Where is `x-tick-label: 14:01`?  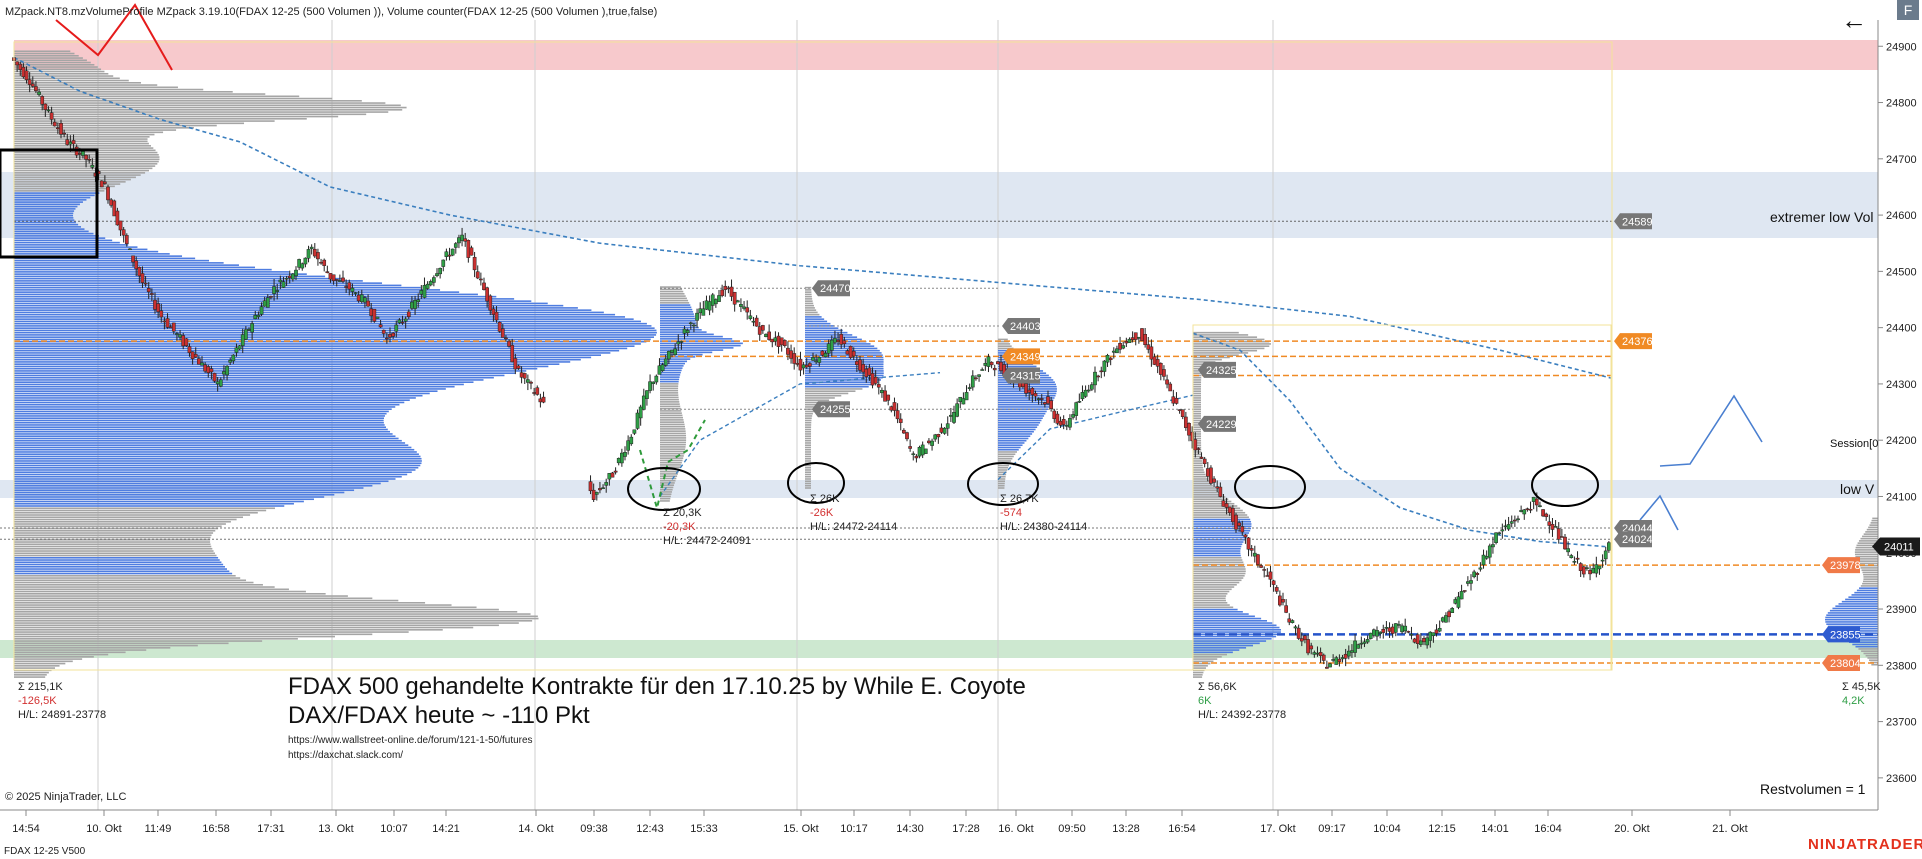
x-tick-label: 14:01 is located at coordinates (1495, 829).